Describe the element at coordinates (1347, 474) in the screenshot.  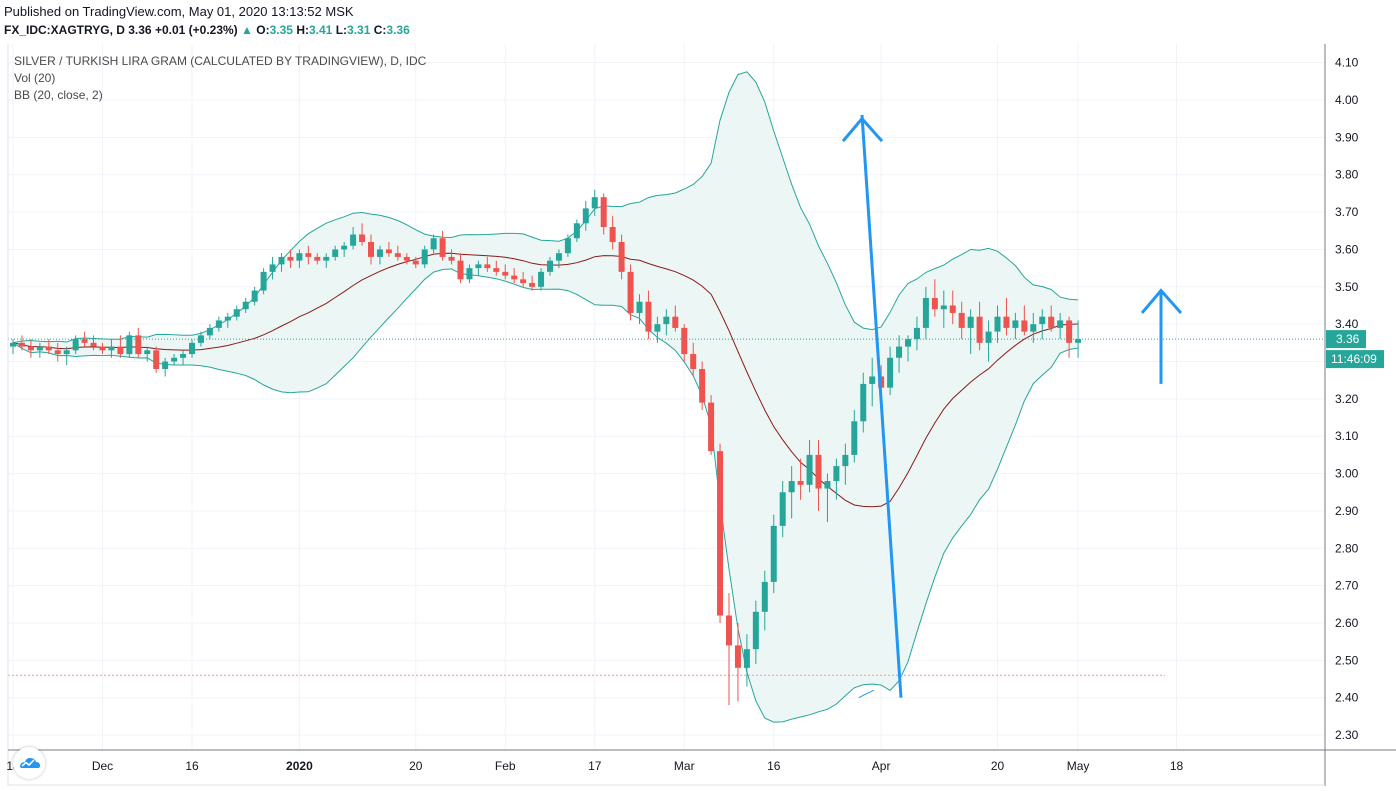
I see `price-tick-label: 3.00` at that location.